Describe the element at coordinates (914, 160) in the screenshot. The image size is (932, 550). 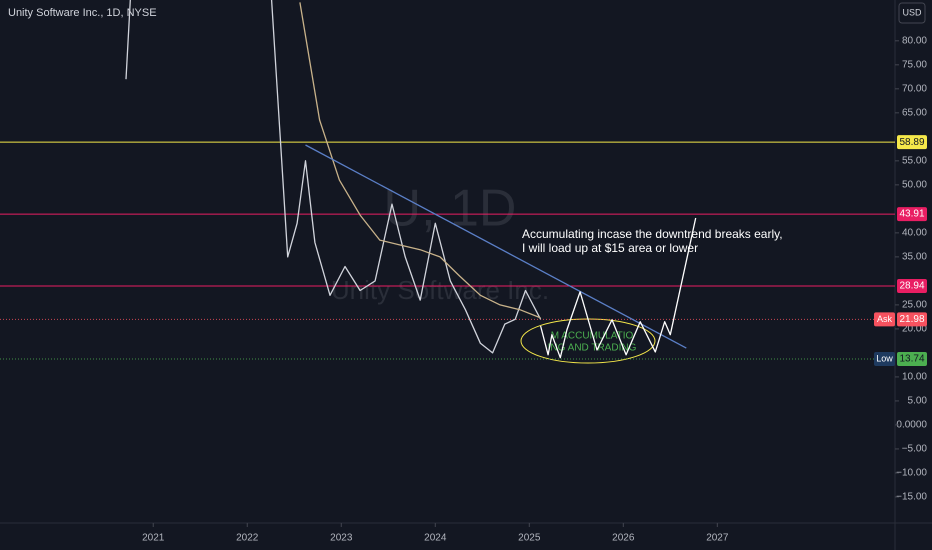
I see `y-tick-label: 55.00` at that location.